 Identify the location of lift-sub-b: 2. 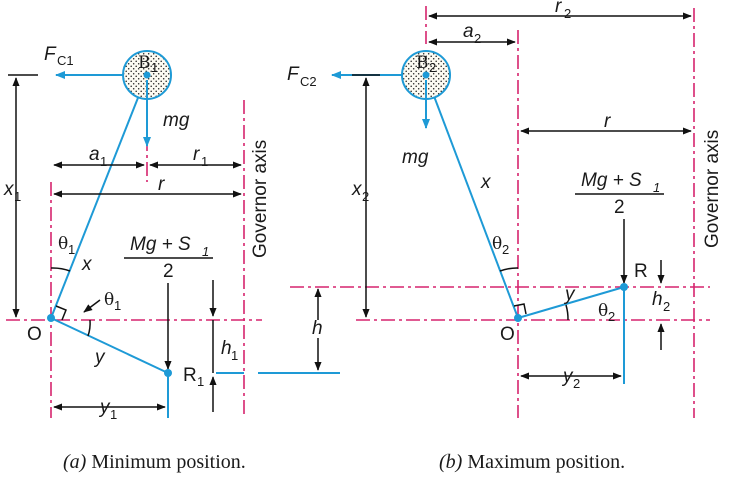
(666, 306).